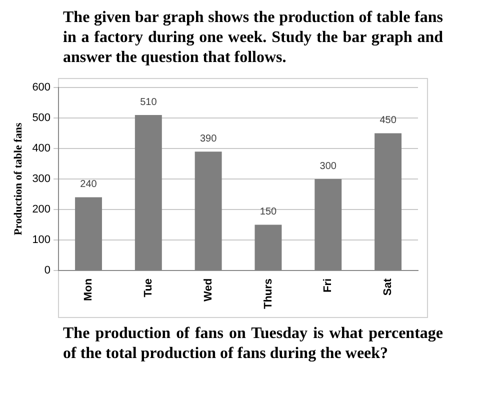 This screenshot has width=496, height=405. What do you see at coordinates (208, 290) in the screenshot?
I see `x-tick-label: Wed` at bounding box center [208, 290].